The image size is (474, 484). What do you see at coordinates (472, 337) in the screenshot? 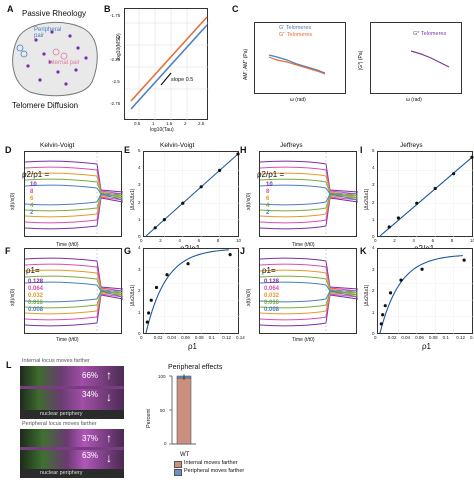
I see `x-tick-label: 0.14` at bounding box center [472, 337].